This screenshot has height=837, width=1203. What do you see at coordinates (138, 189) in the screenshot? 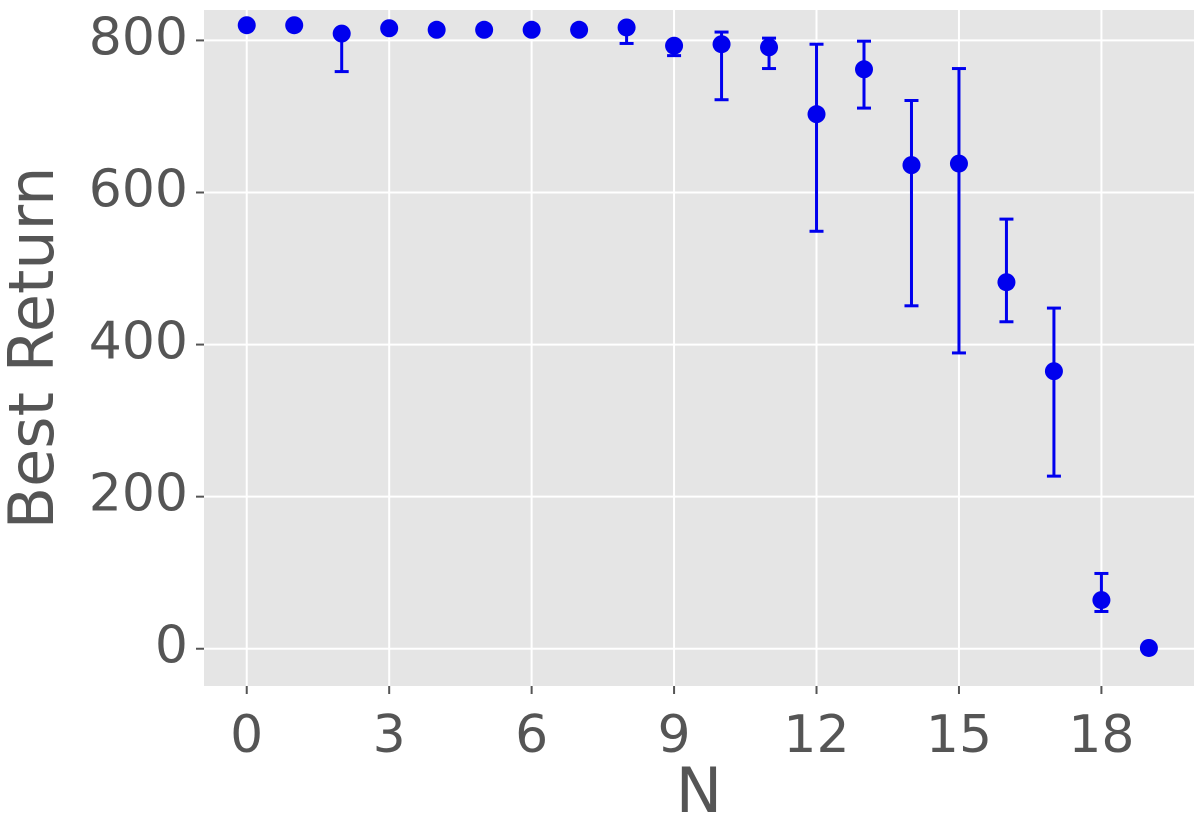
I see `y-tick-label: 600` at bounding box center [138, 189].